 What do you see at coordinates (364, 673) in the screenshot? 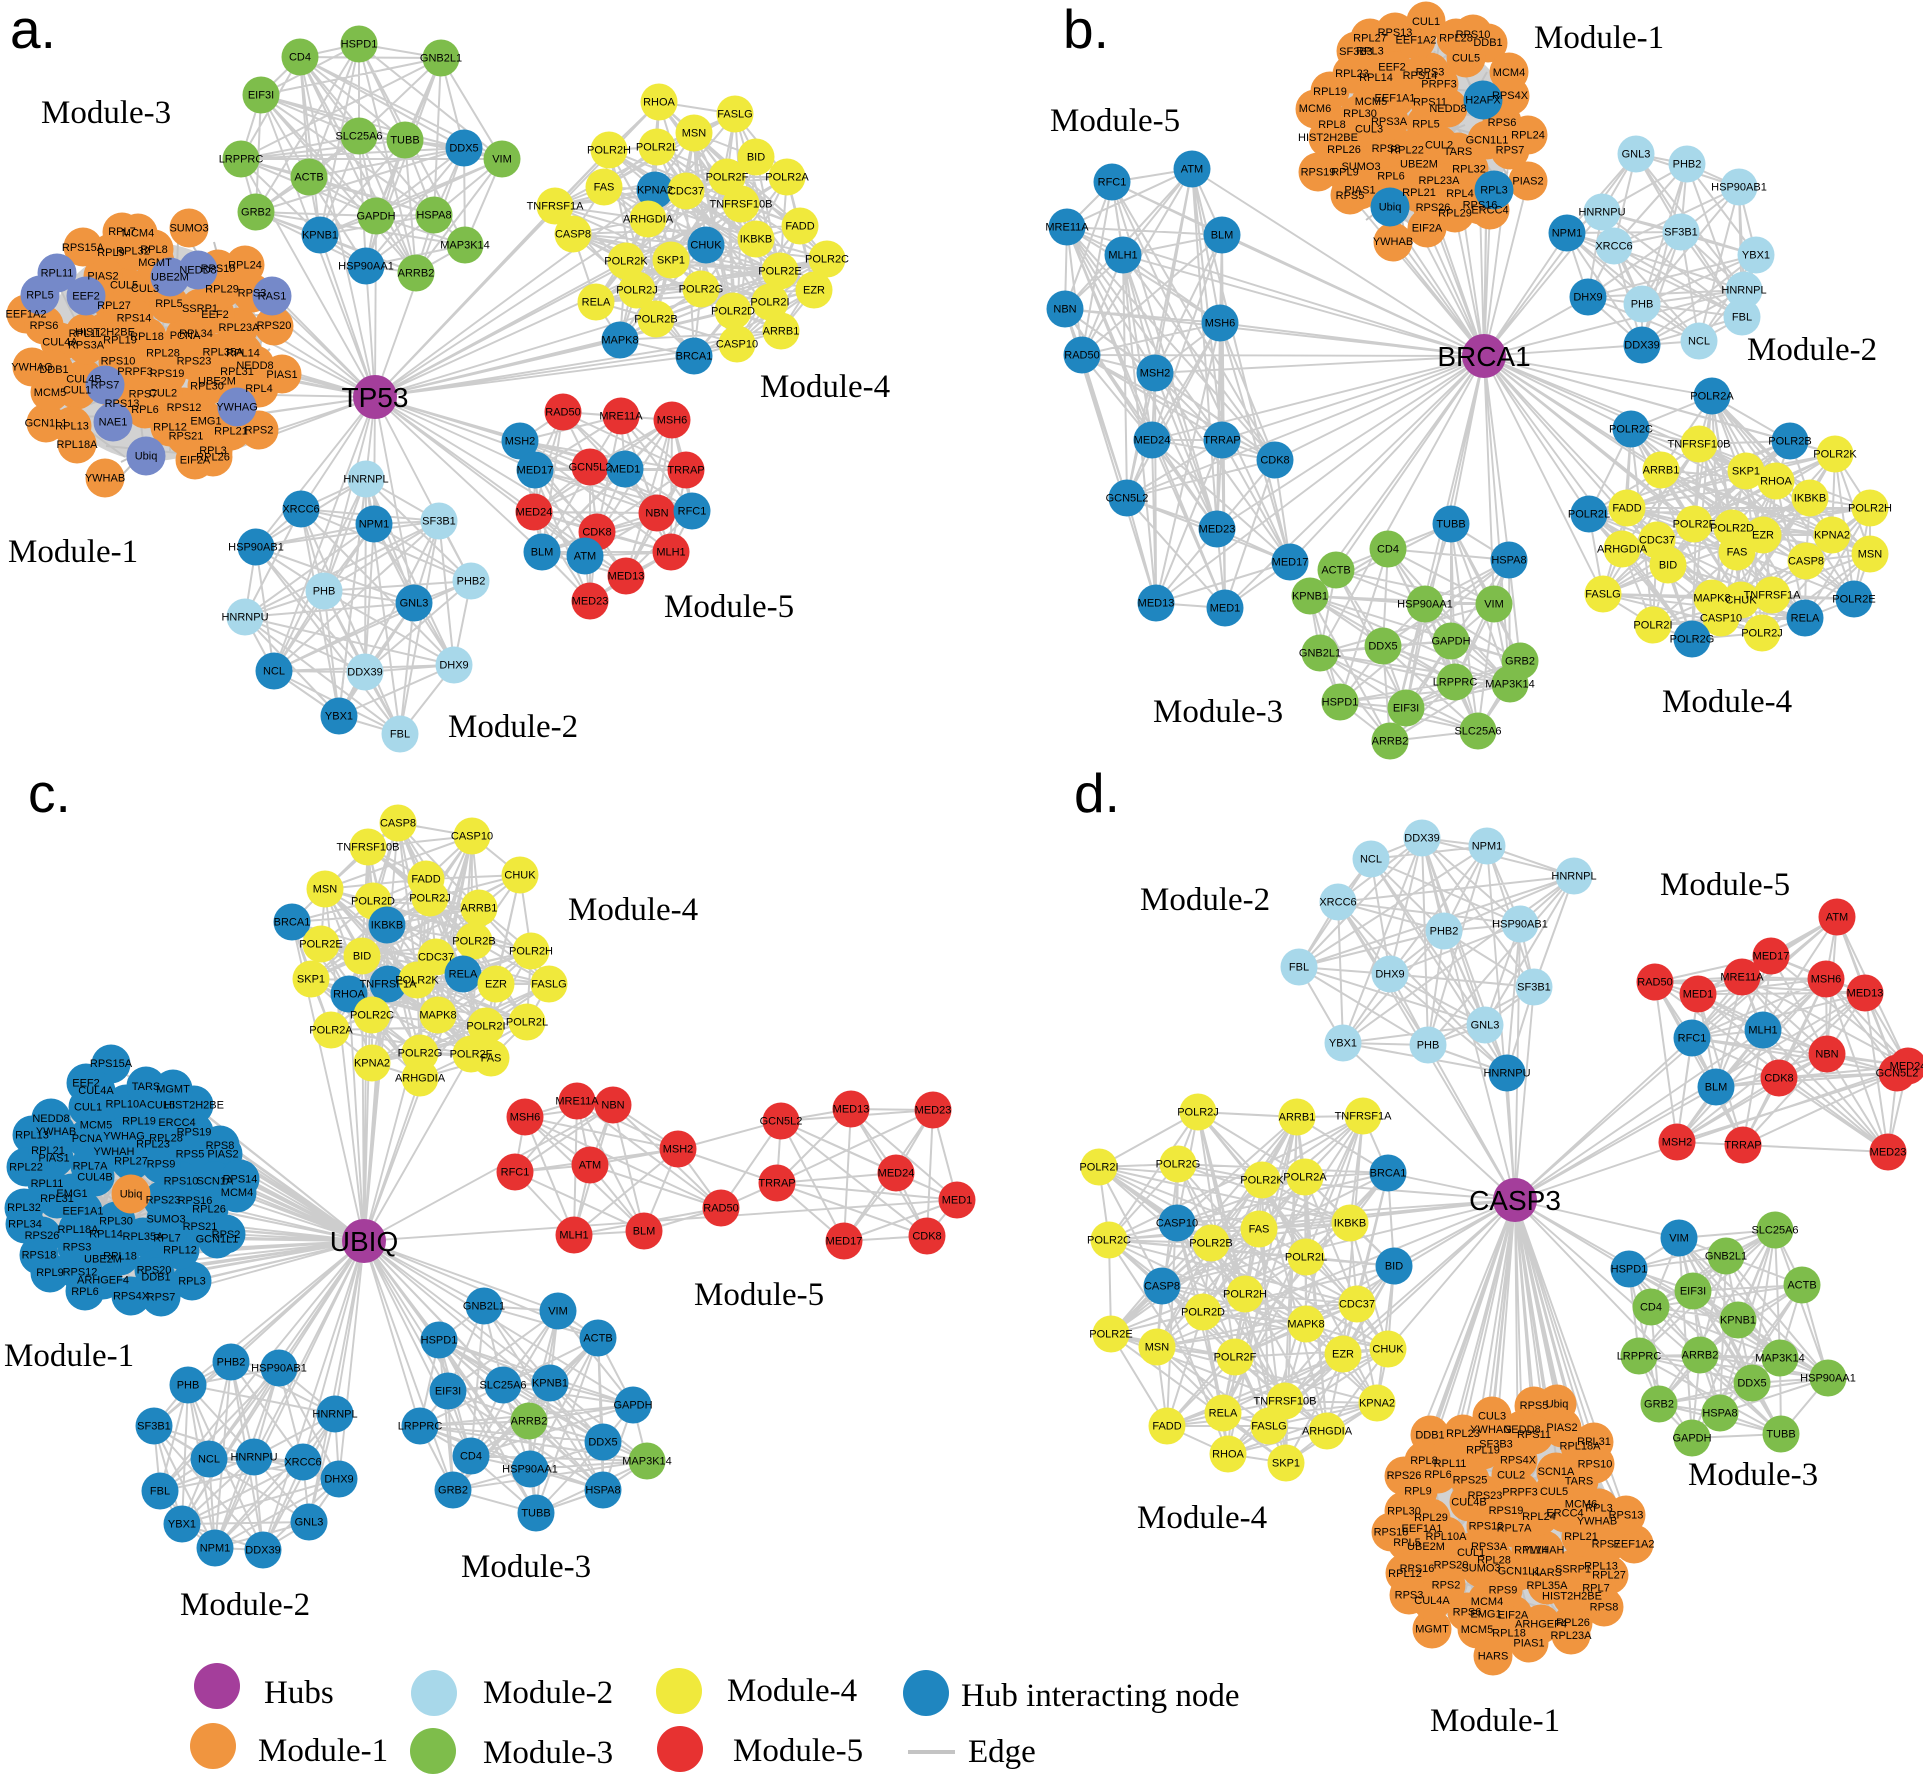
I see `svg-text: DDX39` at bounding box center [364, 673].